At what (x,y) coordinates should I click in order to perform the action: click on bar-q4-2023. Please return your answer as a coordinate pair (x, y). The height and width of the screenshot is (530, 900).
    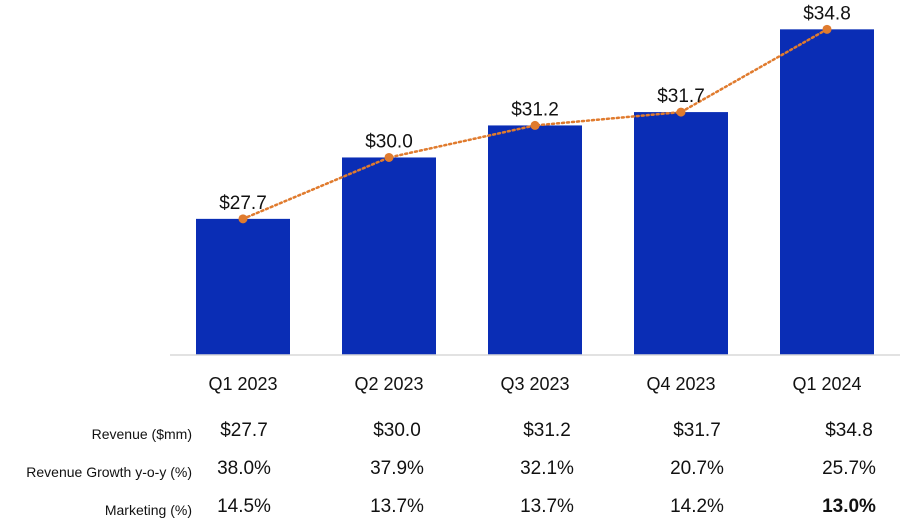
    Looking at the image, I should click on (681, 233).